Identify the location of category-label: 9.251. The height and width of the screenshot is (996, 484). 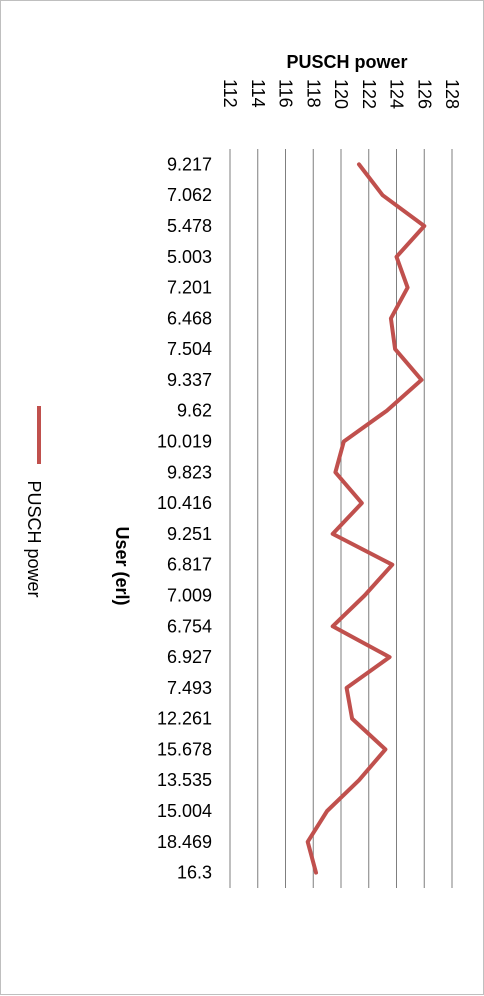
(189, 534).